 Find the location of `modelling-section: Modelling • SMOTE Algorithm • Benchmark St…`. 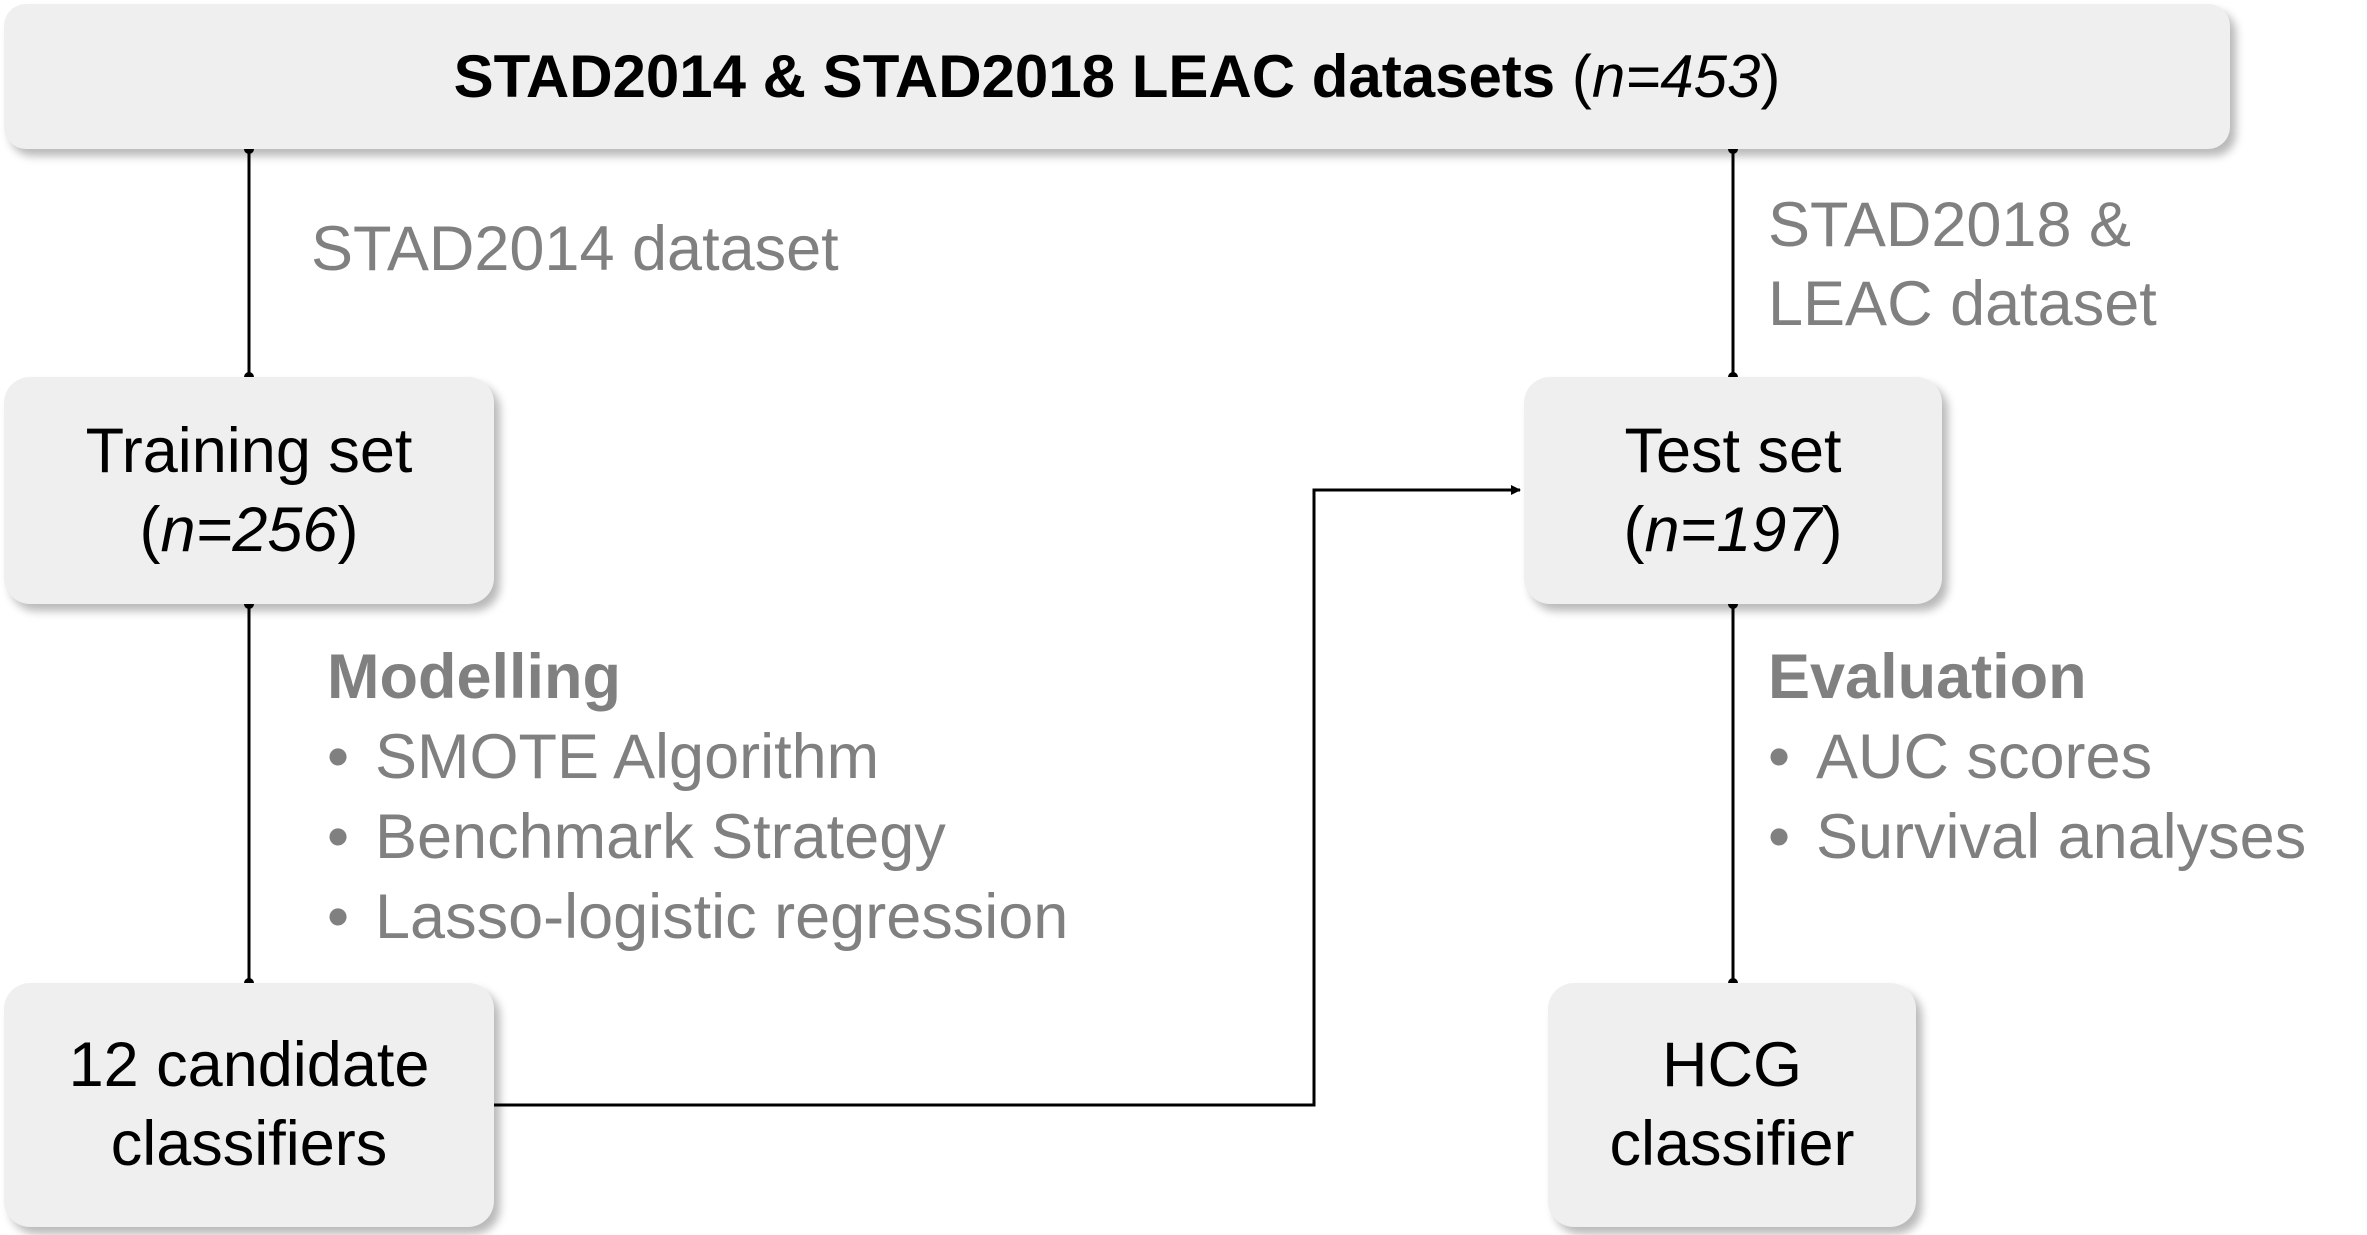

modelling-section: Modelling • SMOTE Algorithm • Benchmark St… is located at coordinates (697, 797).